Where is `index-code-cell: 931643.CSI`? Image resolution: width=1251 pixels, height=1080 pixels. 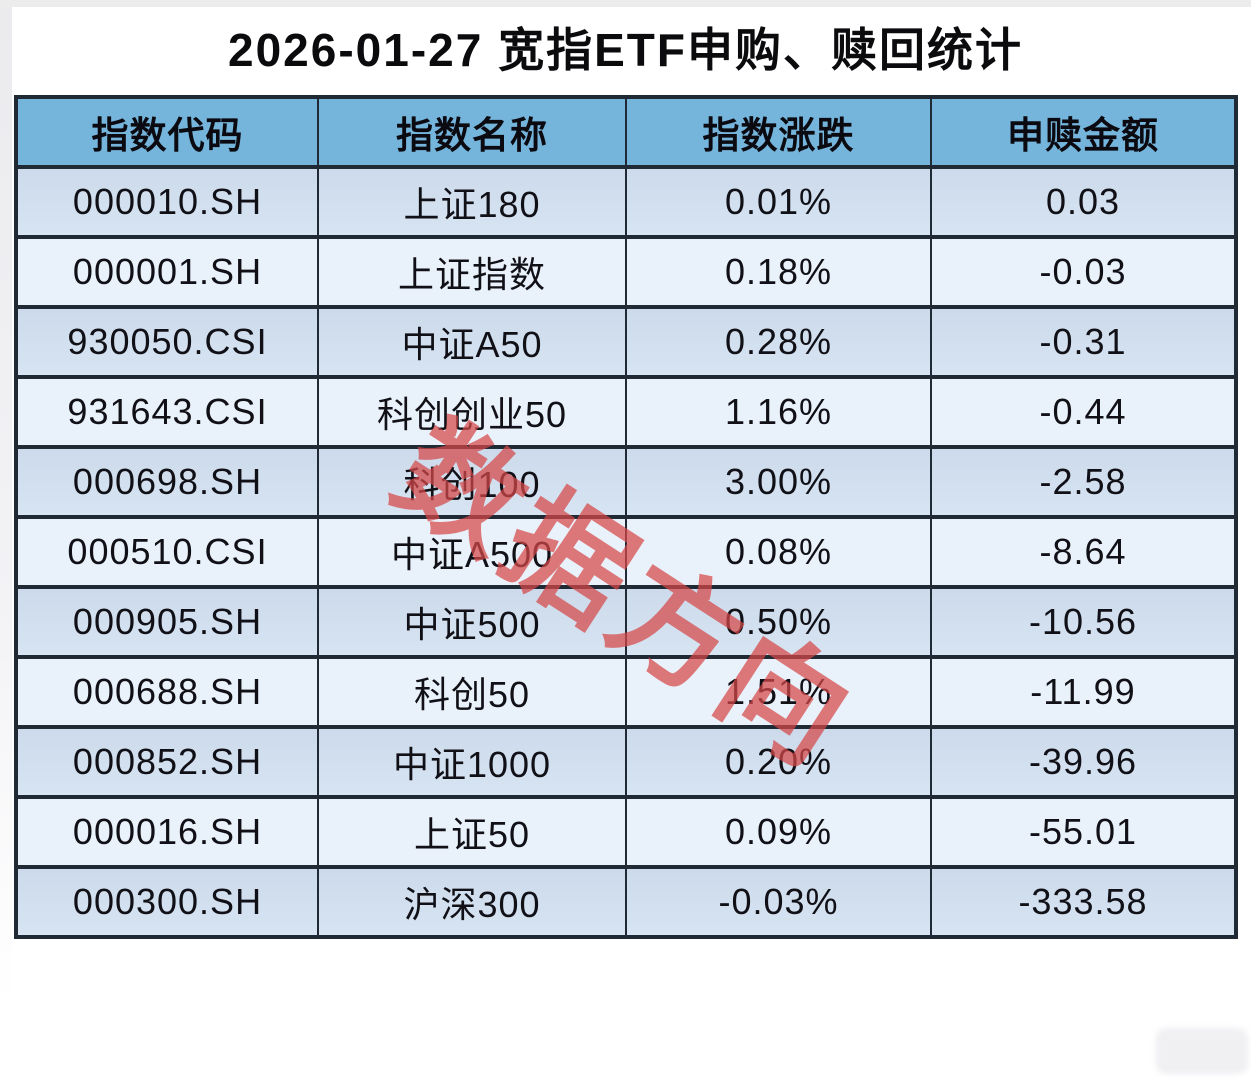
index-code-cell: 931643.CSI is located at coordinates (167, 412).